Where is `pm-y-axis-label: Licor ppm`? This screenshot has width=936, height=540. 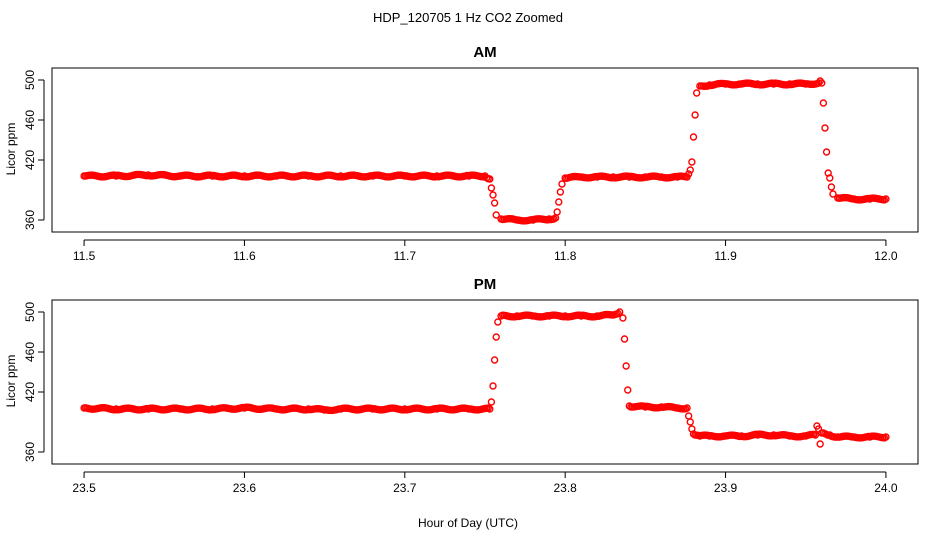
pm-y-axis-label: Licor ppm is located at coordinates (11, 381).